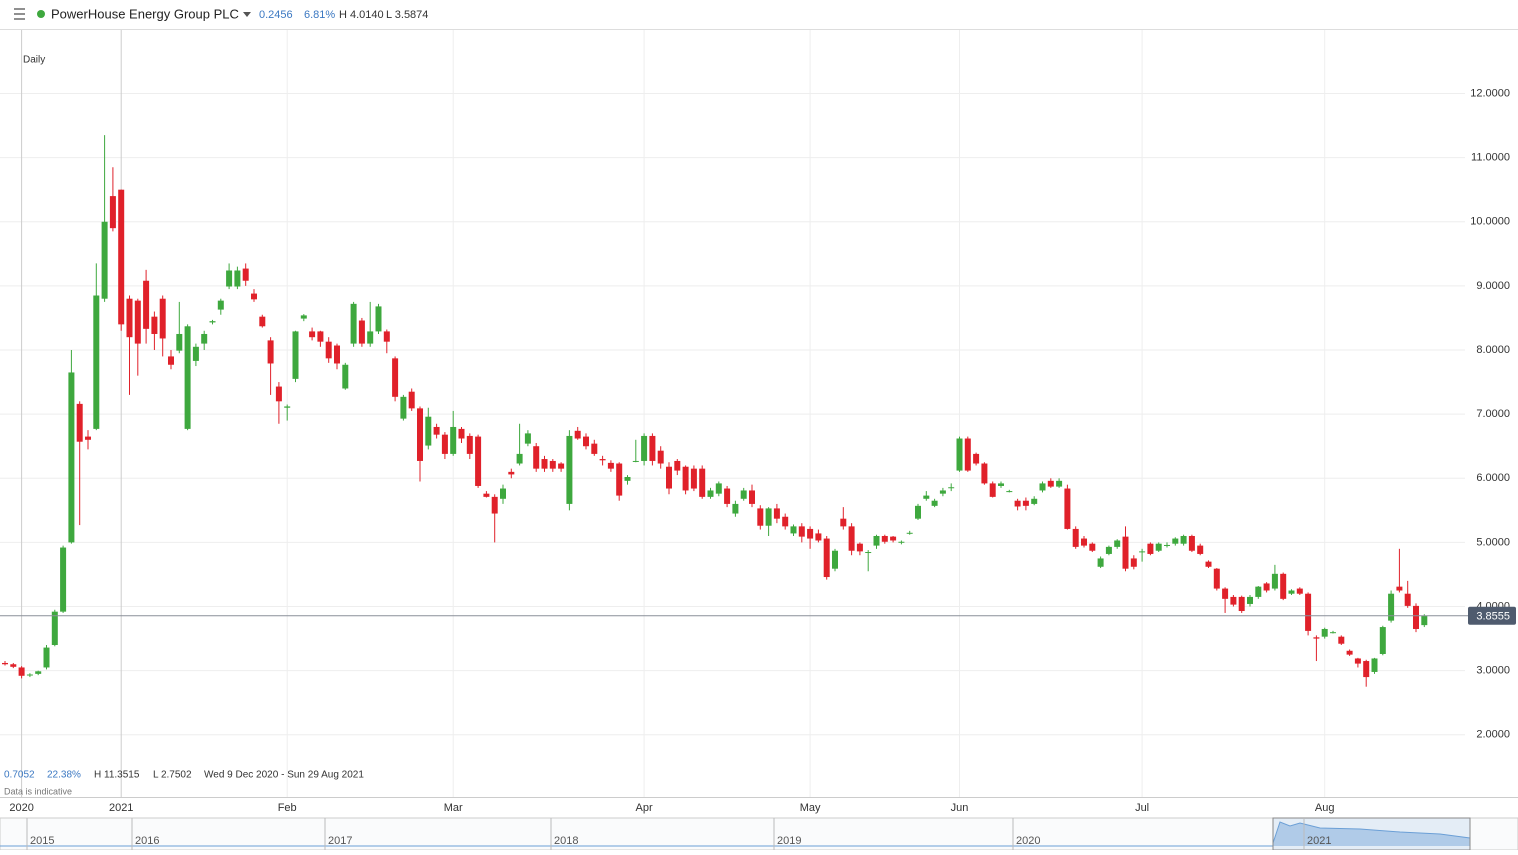  What do you see at coordinates (960, 808) in the screenshot?
I see `x-tick-label: Jun` at bounding box center [960, 808].